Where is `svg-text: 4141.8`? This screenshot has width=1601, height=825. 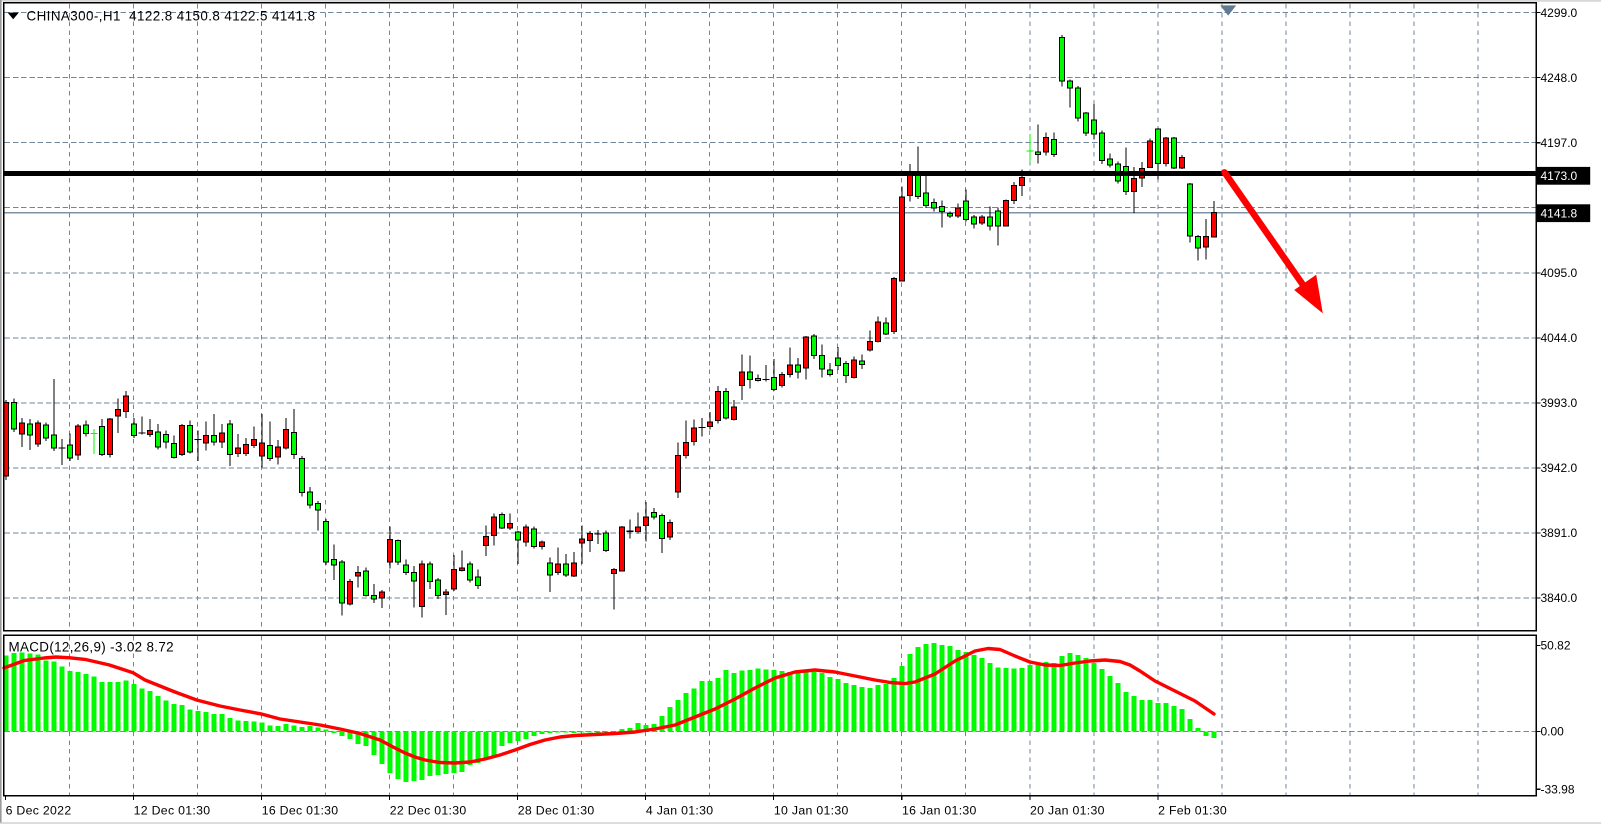
svg-text: 4141.8 is located at coordinates (1559, 213).